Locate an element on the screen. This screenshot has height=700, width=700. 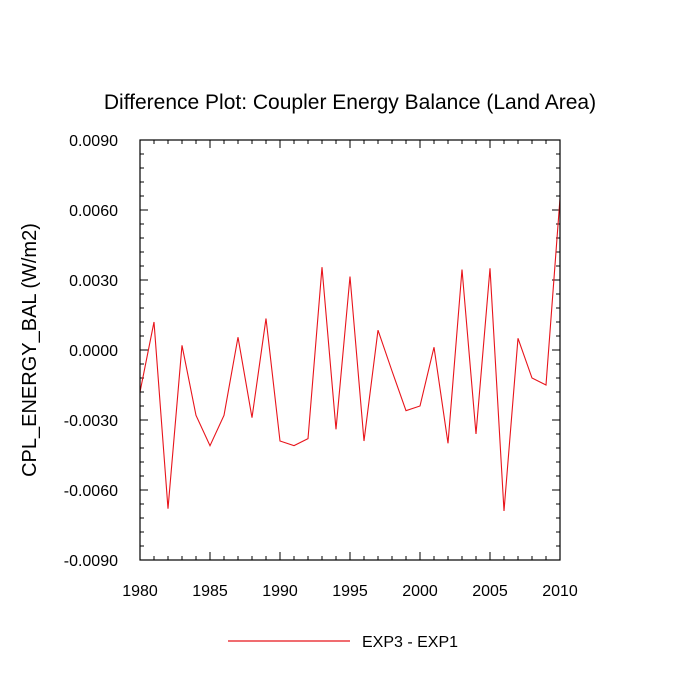
x-tick-label: 1980 is located at coordinates (140, 591).